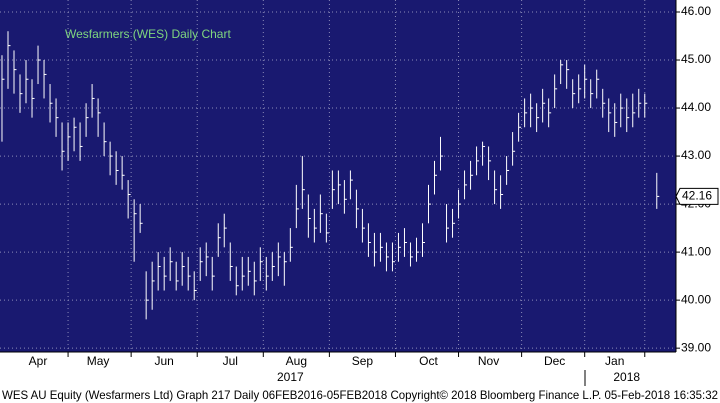 The width and height of the screenshot is (720, 403). Describe the element at coordinates (363, 361) in the screenshot. I see `x-tick-label: Sep` at that location.